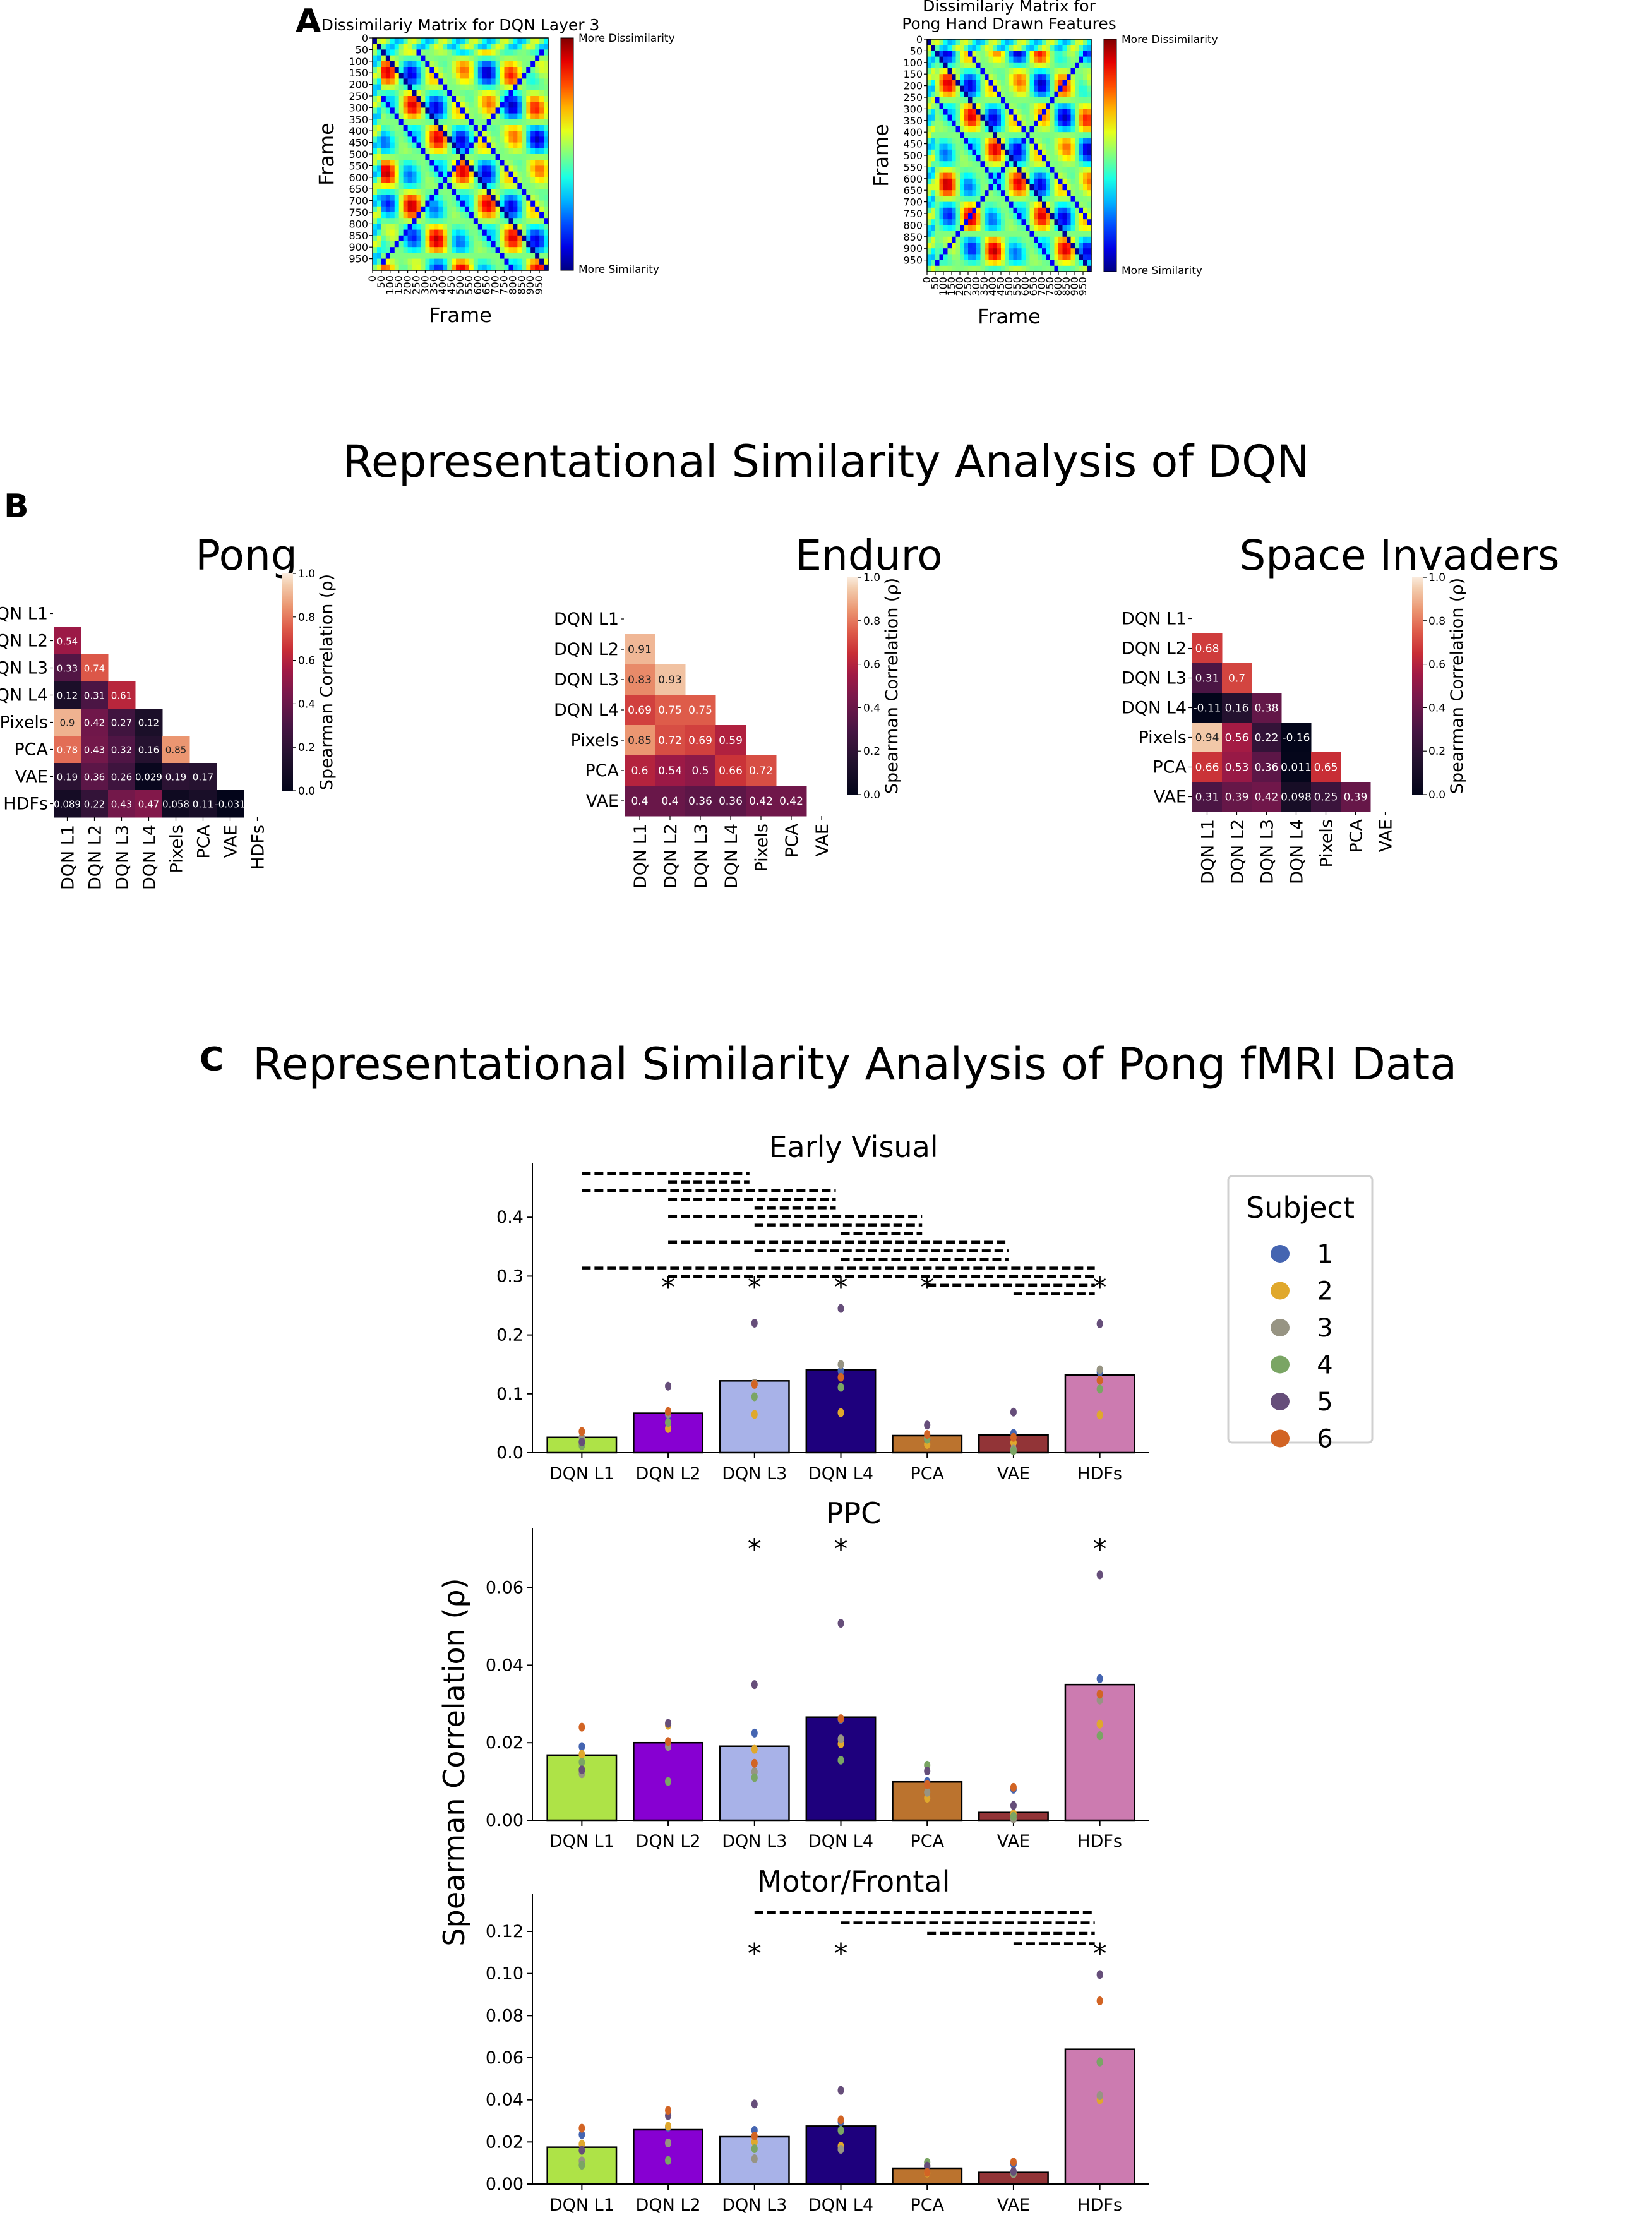 The image size is (1652, 2215). I want to click on heatmap-cell-value: 0.26, so click(121, 777).